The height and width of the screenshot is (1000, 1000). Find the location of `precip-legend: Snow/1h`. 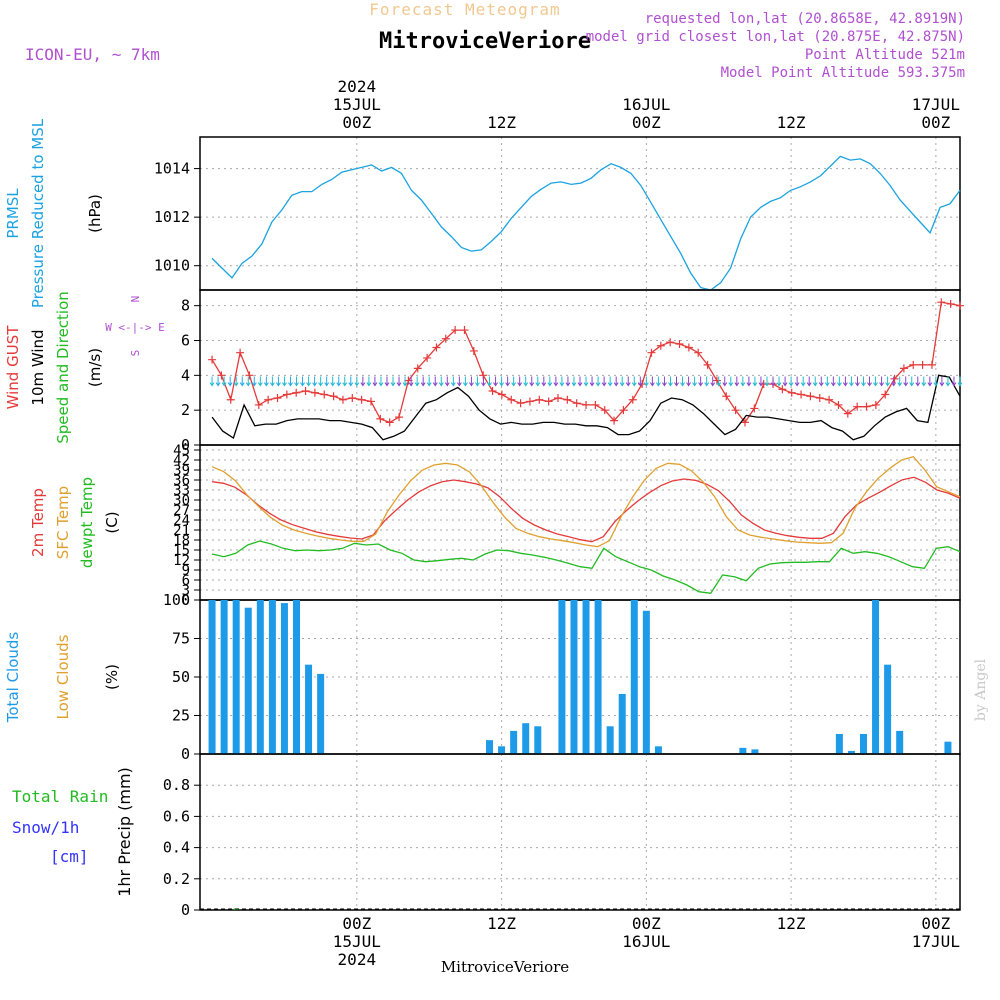

precip-legend: Snow/1h is located at coordinates (45, 827).